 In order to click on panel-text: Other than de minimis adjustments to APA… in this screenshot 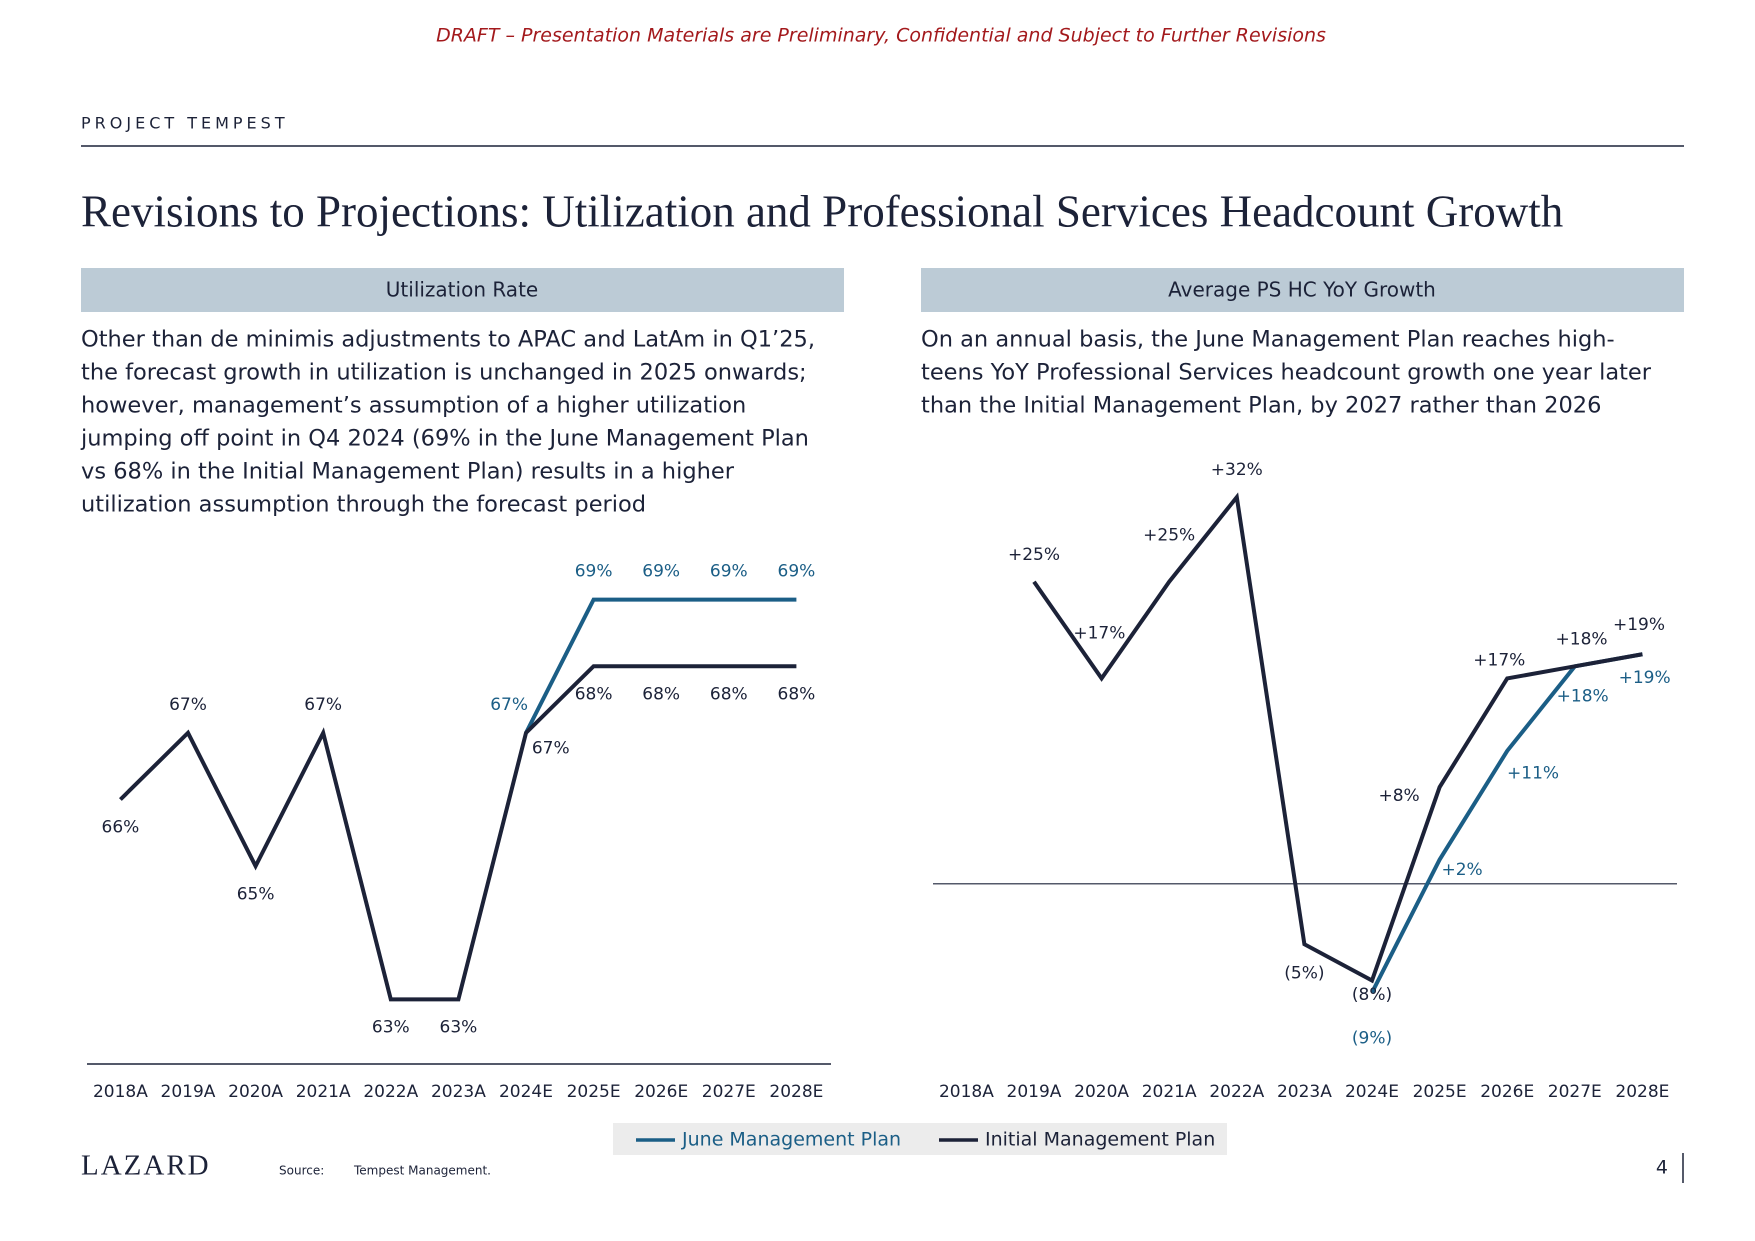, I will do `click(448, 340)`.